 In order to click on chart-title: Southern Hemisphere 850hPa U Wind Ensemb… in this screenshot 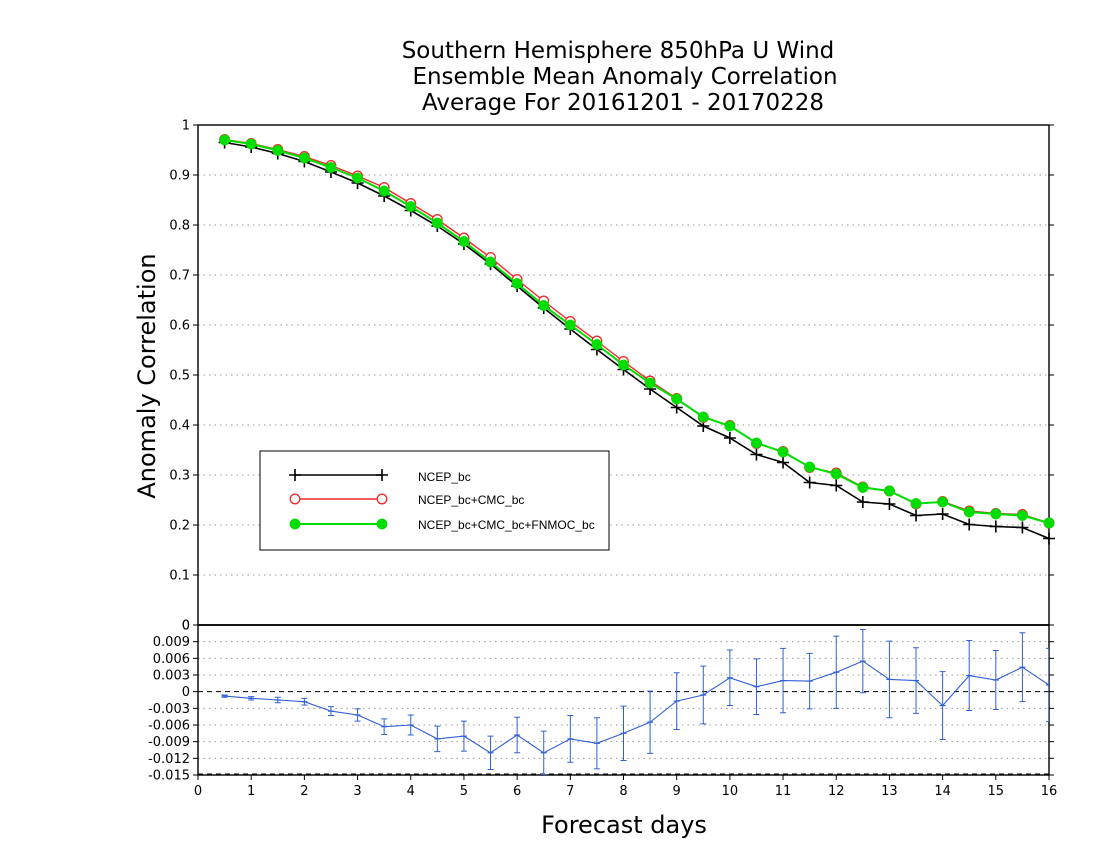, I will do `click(620, 77)`.